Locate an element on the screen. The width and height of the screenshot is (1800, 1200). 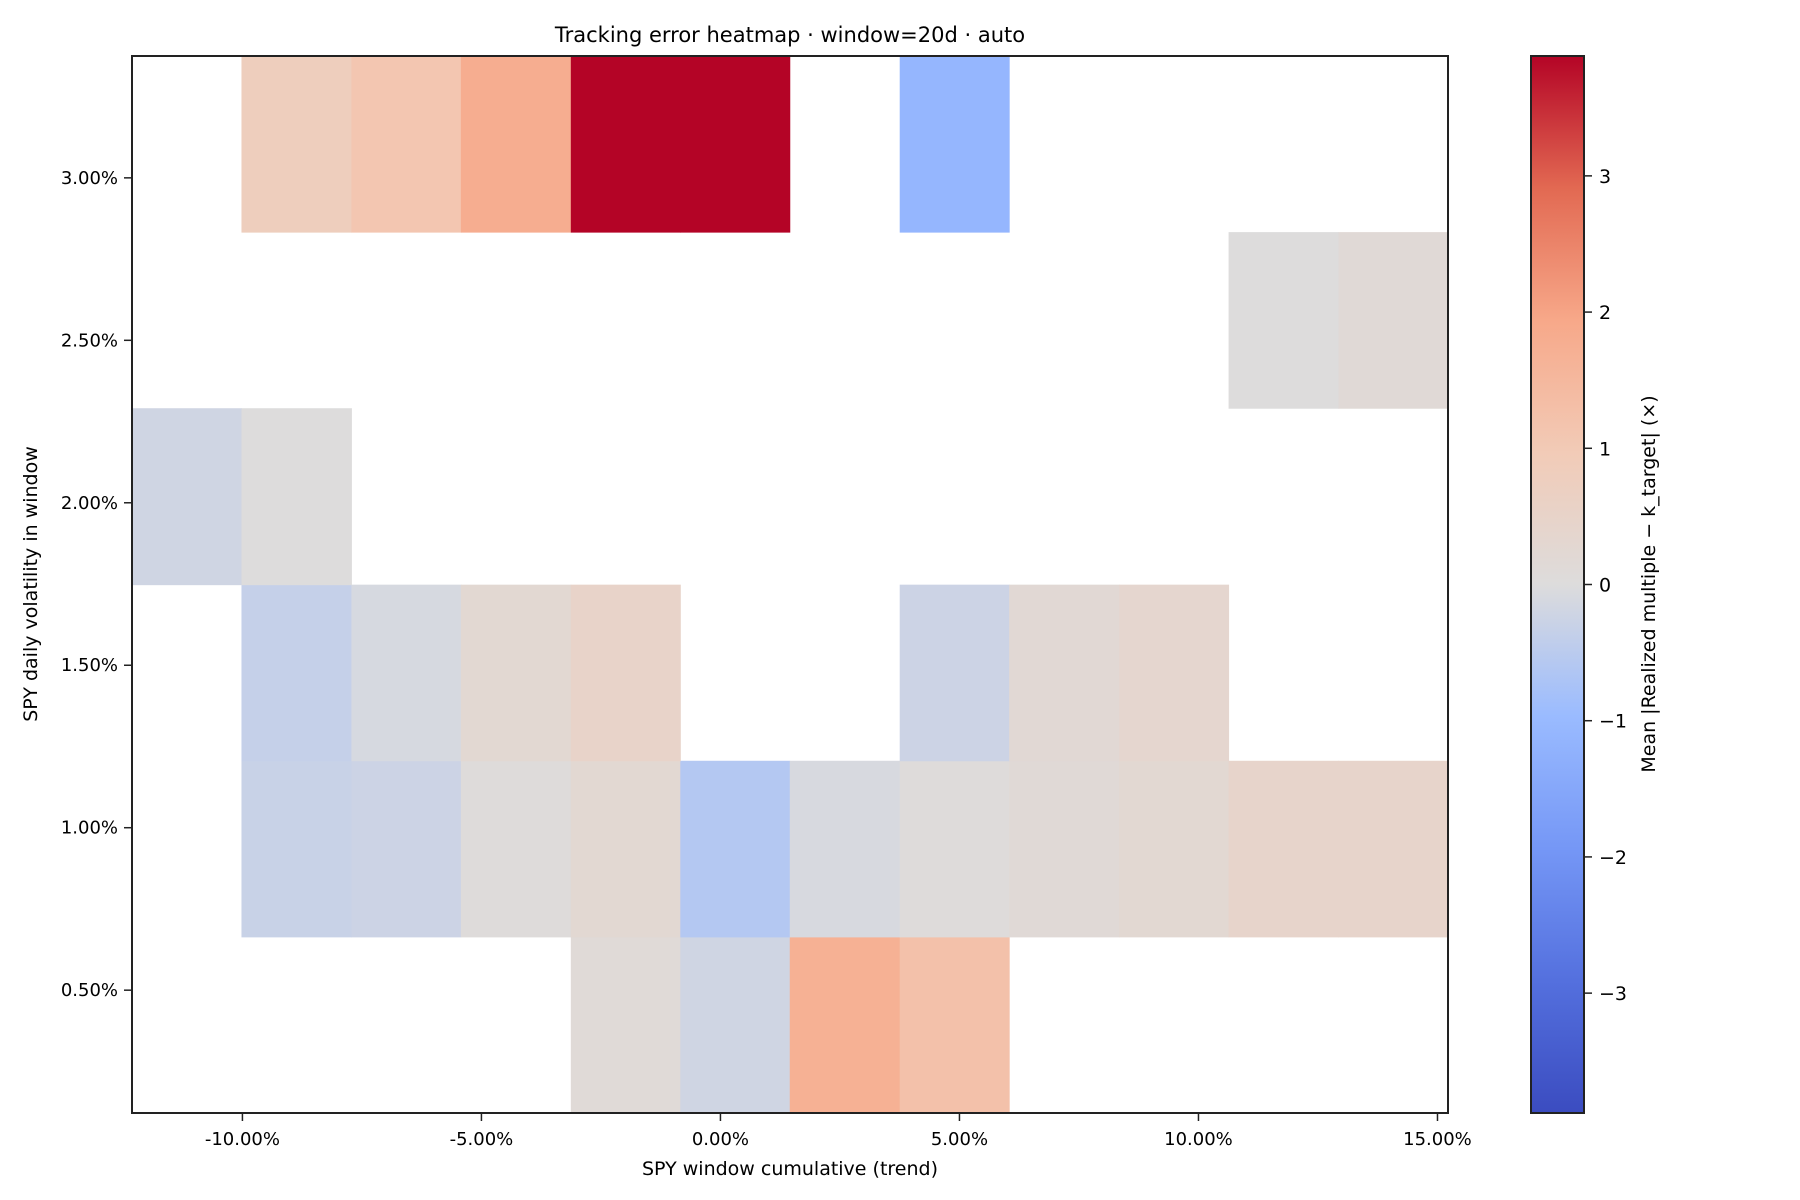
x-tick-label: -5.00% is located at coordinates (482, 1139).